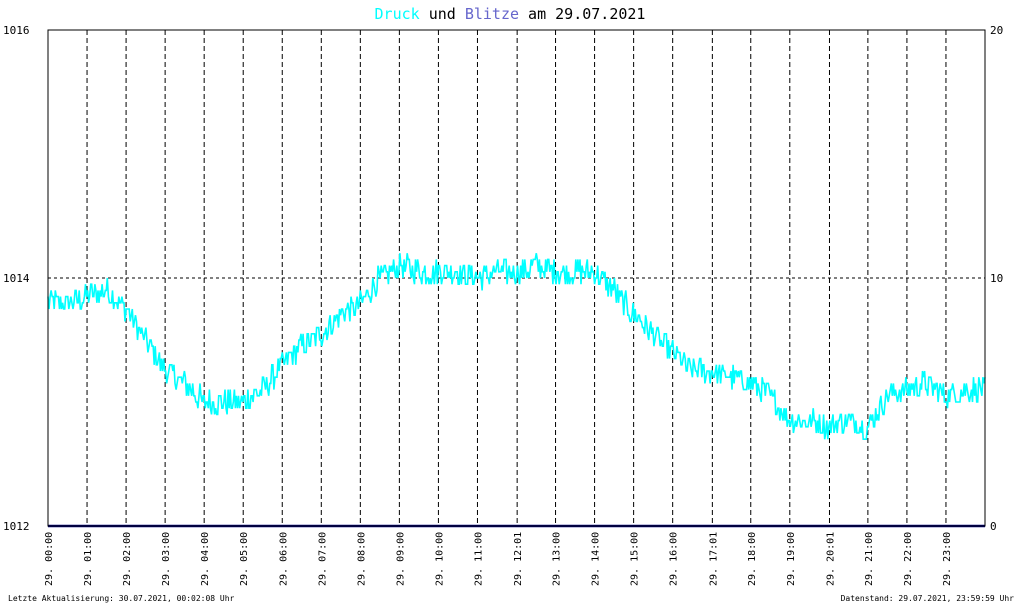 The image size is (1020, 606). What do you see at coordinates (16, 30) in the screenshot?
I see `left-tick-label: 1016` at bounding box center [16, 30].